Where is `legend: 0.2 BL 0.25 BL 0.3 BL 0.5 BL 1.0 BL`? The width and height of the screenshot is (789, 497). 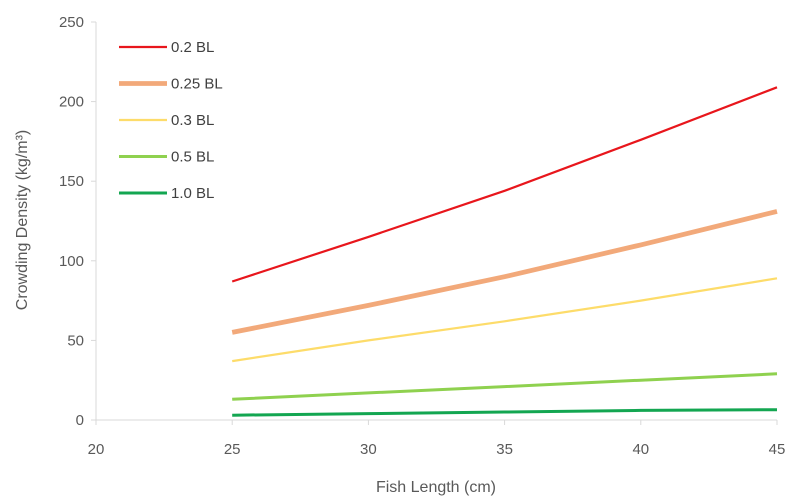 legend: 0.2 BL 0.25 BL 0.3 BL 0.5 BL 1.0 BL is located at coordinates (171, 120).